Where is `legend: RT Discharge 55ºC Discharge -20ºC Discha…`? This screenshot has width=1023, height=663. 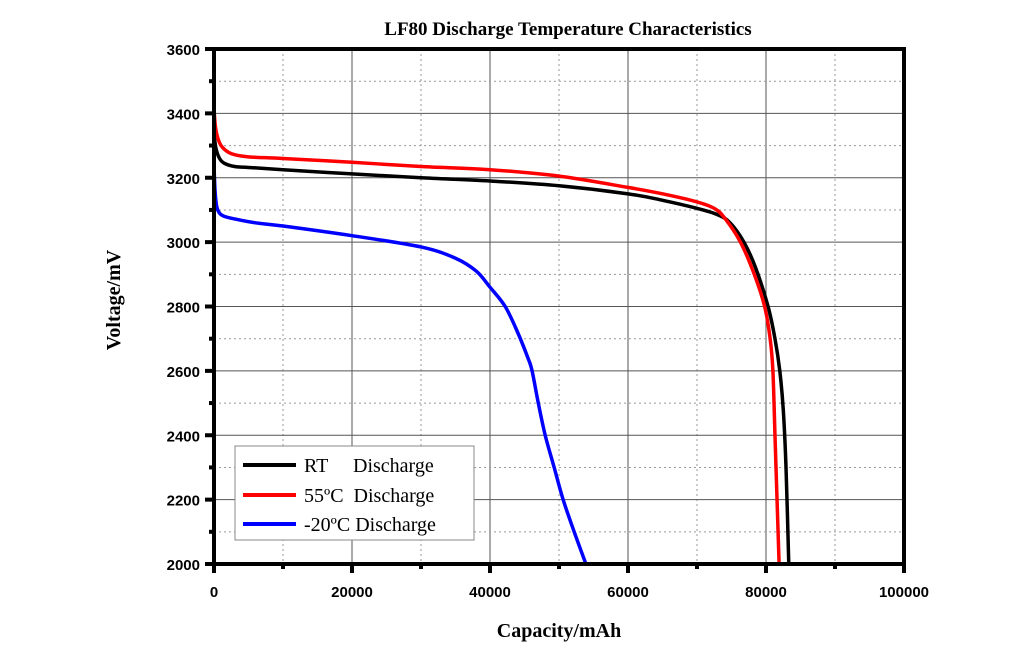 legend: RT Discharge 55ºC Discharge -20ºC Discha… is located at coordinates (354, 493).